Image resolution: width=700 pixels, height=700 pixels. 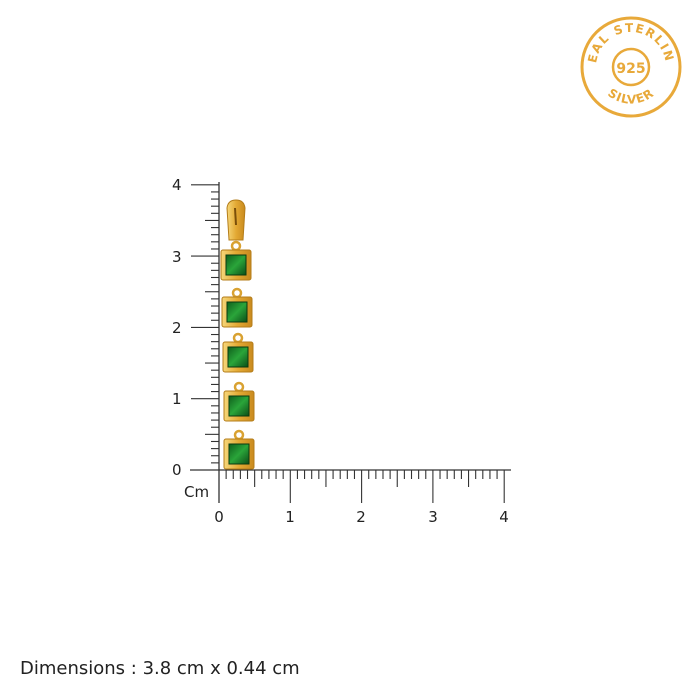 I want to click on emerald-pendant-image, so click(x=237, y=334).